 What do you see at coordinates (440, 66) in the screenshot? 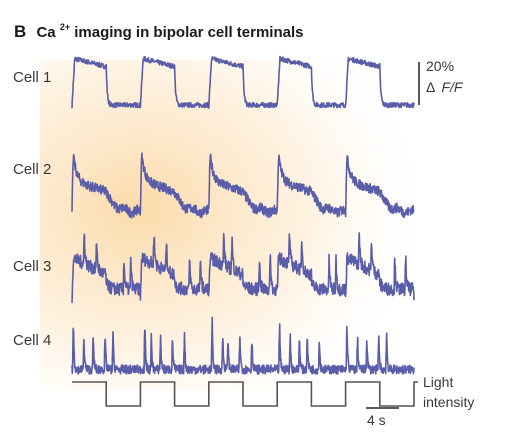
I see `y-scale-value: 20%` at bounding box center [440, 66].